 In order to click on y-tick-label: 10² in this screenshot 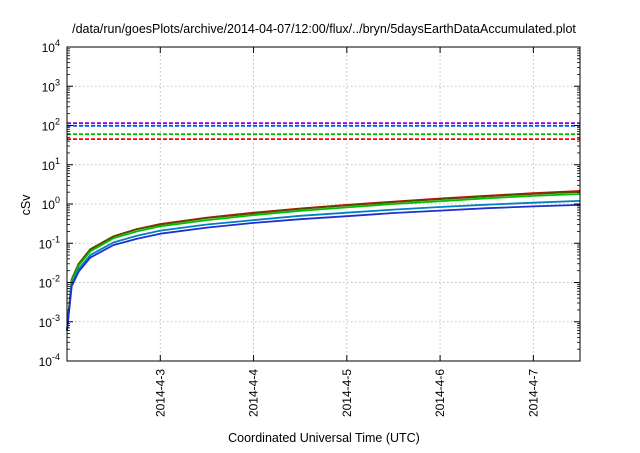, I will do `click(51, 125)`.